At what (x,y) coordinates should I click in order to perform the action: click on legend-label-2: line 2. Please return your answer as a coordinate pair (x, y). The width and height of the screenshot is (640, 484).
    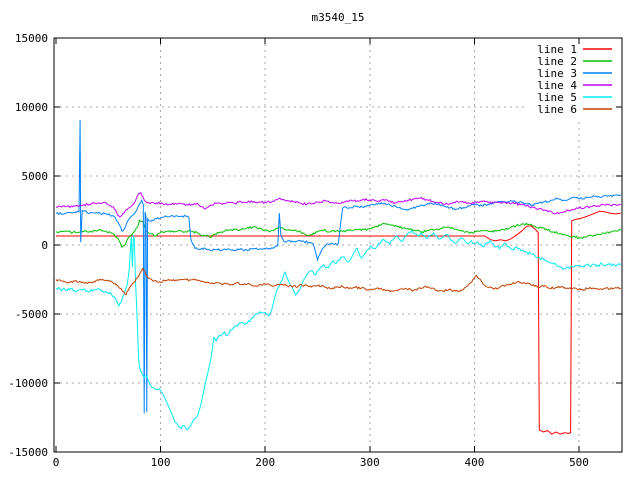
    Looking at the image, I should click on (557, 61).